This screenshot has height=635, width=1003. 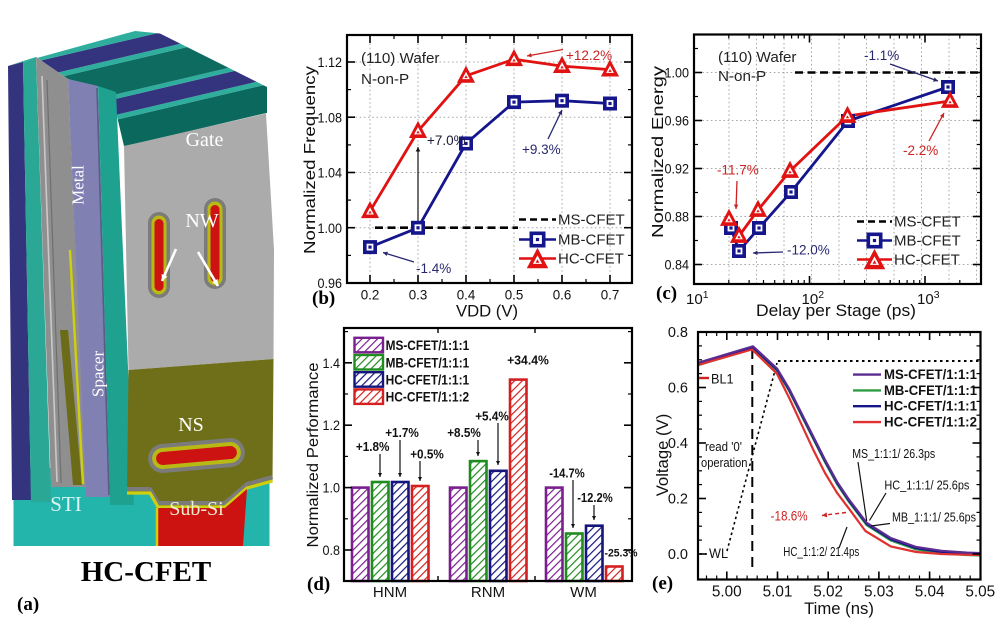 I want to click on svg-text: MS_1:1:1/ 26.3ps, so click(x=893, y=454).